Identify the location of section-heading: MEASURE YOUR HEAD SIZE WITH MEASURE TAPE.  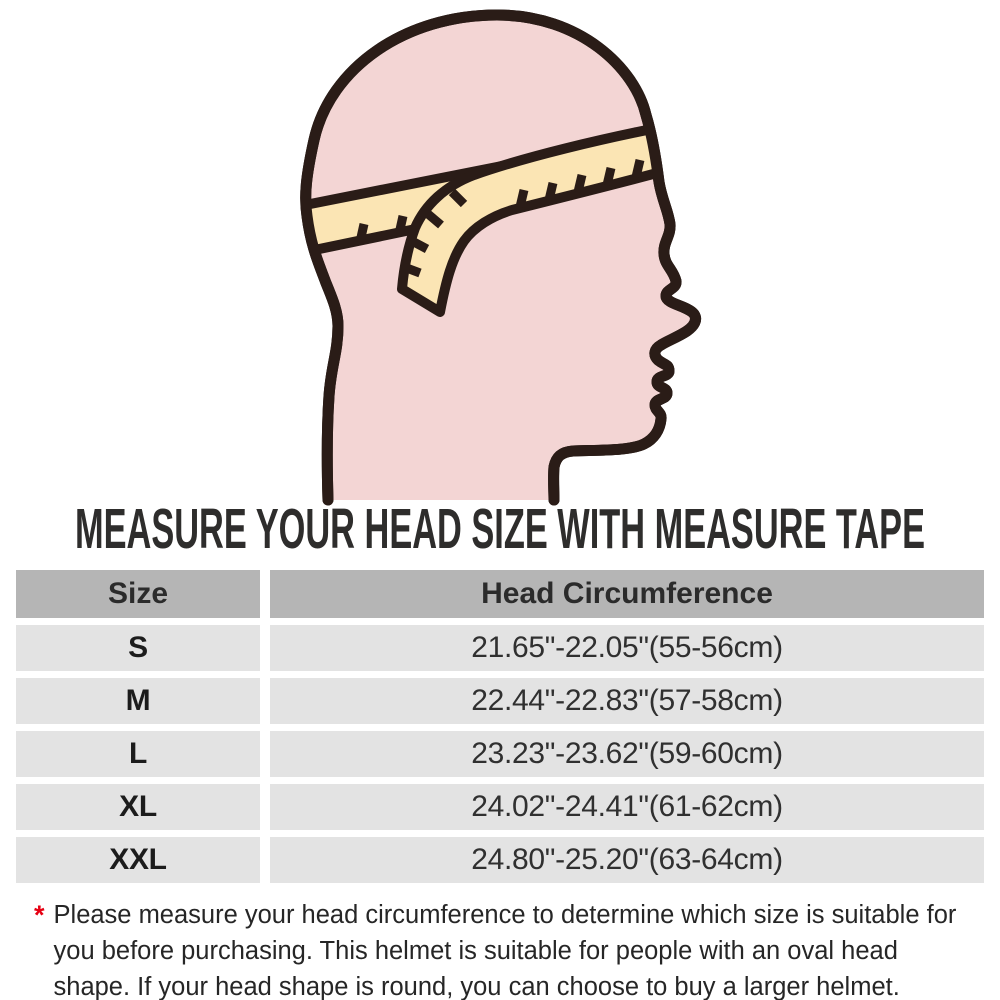
(500, 528).